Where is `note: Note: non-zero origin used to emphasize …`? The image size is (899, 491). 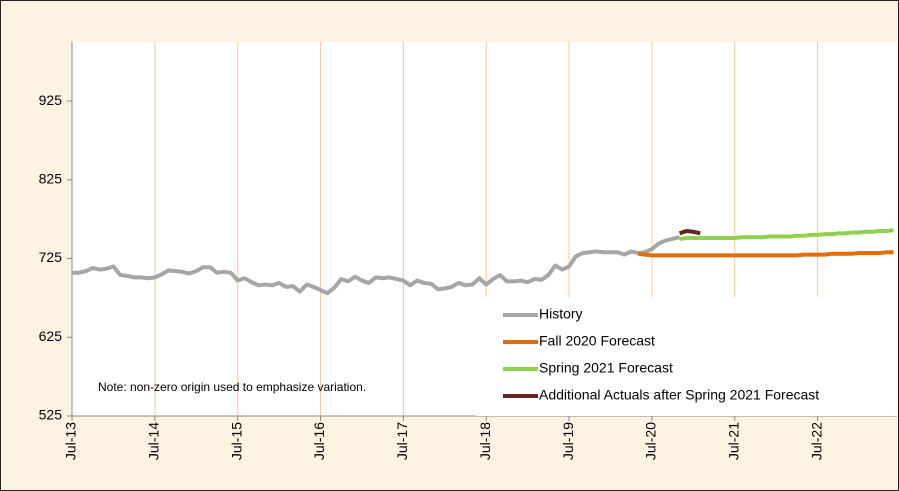 note: Note: non-zero origin used to emphasize … is located at coordinates (232, 387).